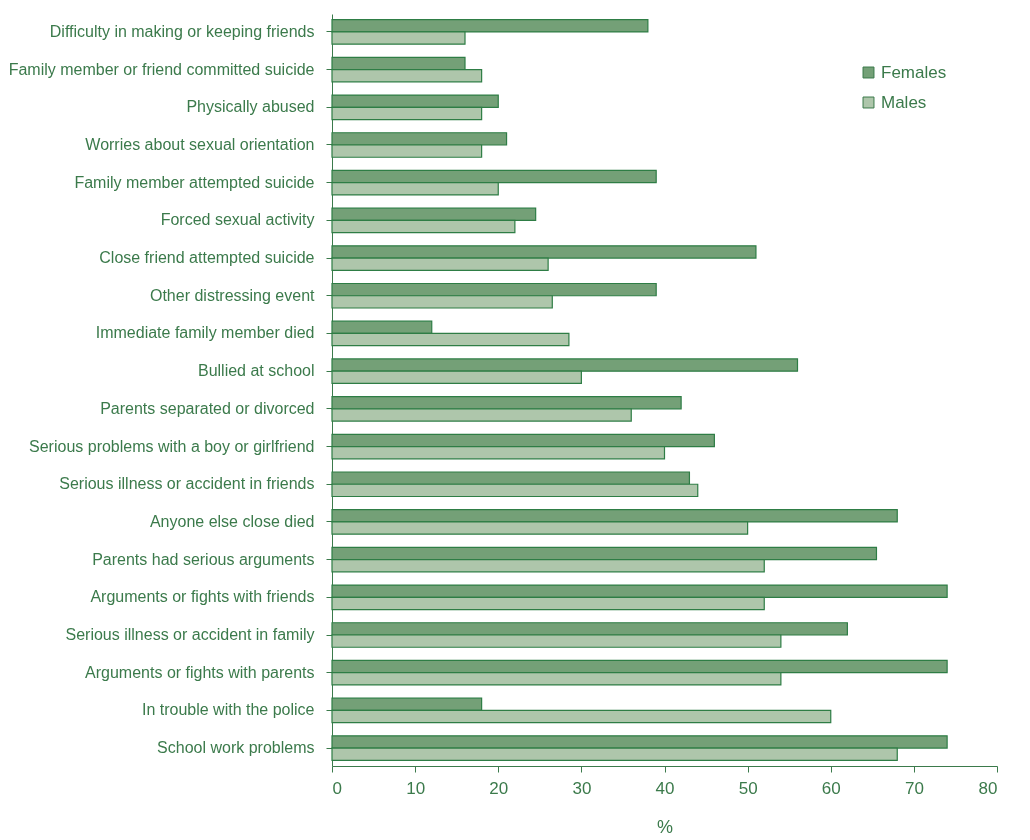  I want to click on y-tick-label: Bullied at school, so click(256, 371).